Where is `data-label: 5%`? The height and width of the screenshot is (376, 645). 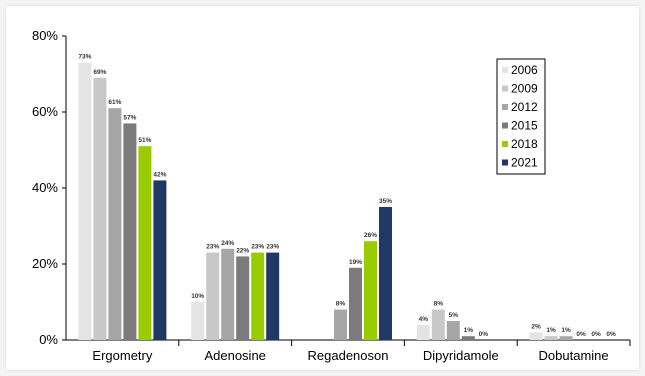
data-label: 5% is located at coordinates (454, 315).